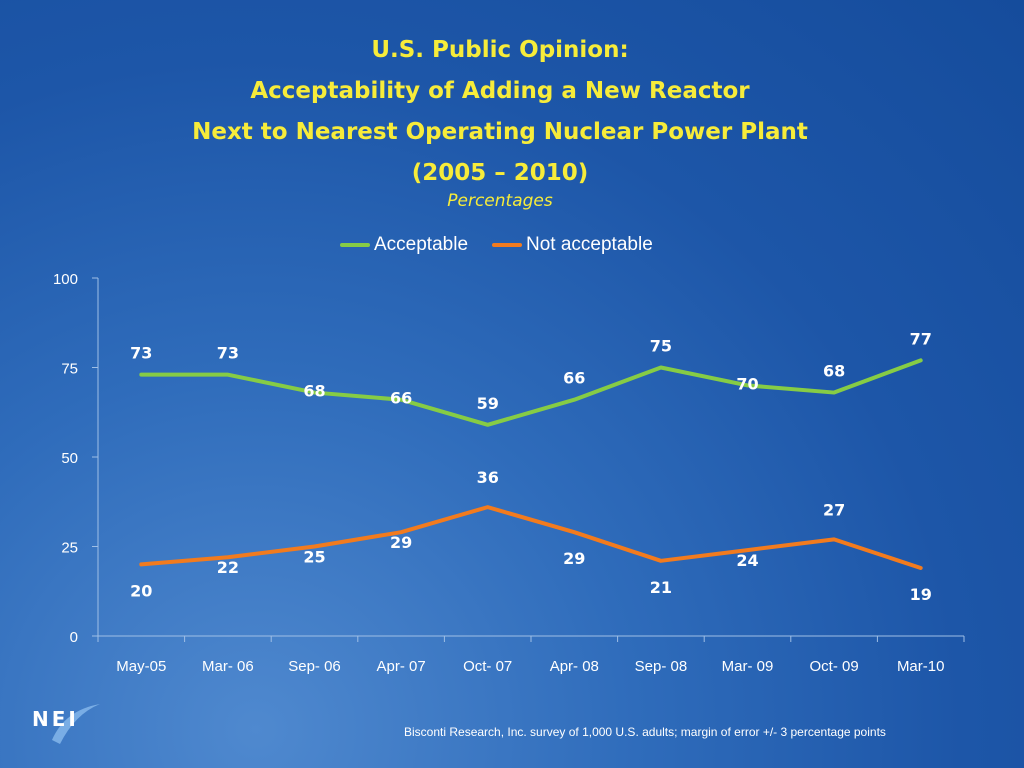 This screenshot has height=768, width=1024. What do you see at coordinates (500, 173) in the screenshot?
I see `title-line-4: (2005 – 2010)` at bounding box center [500, 173].